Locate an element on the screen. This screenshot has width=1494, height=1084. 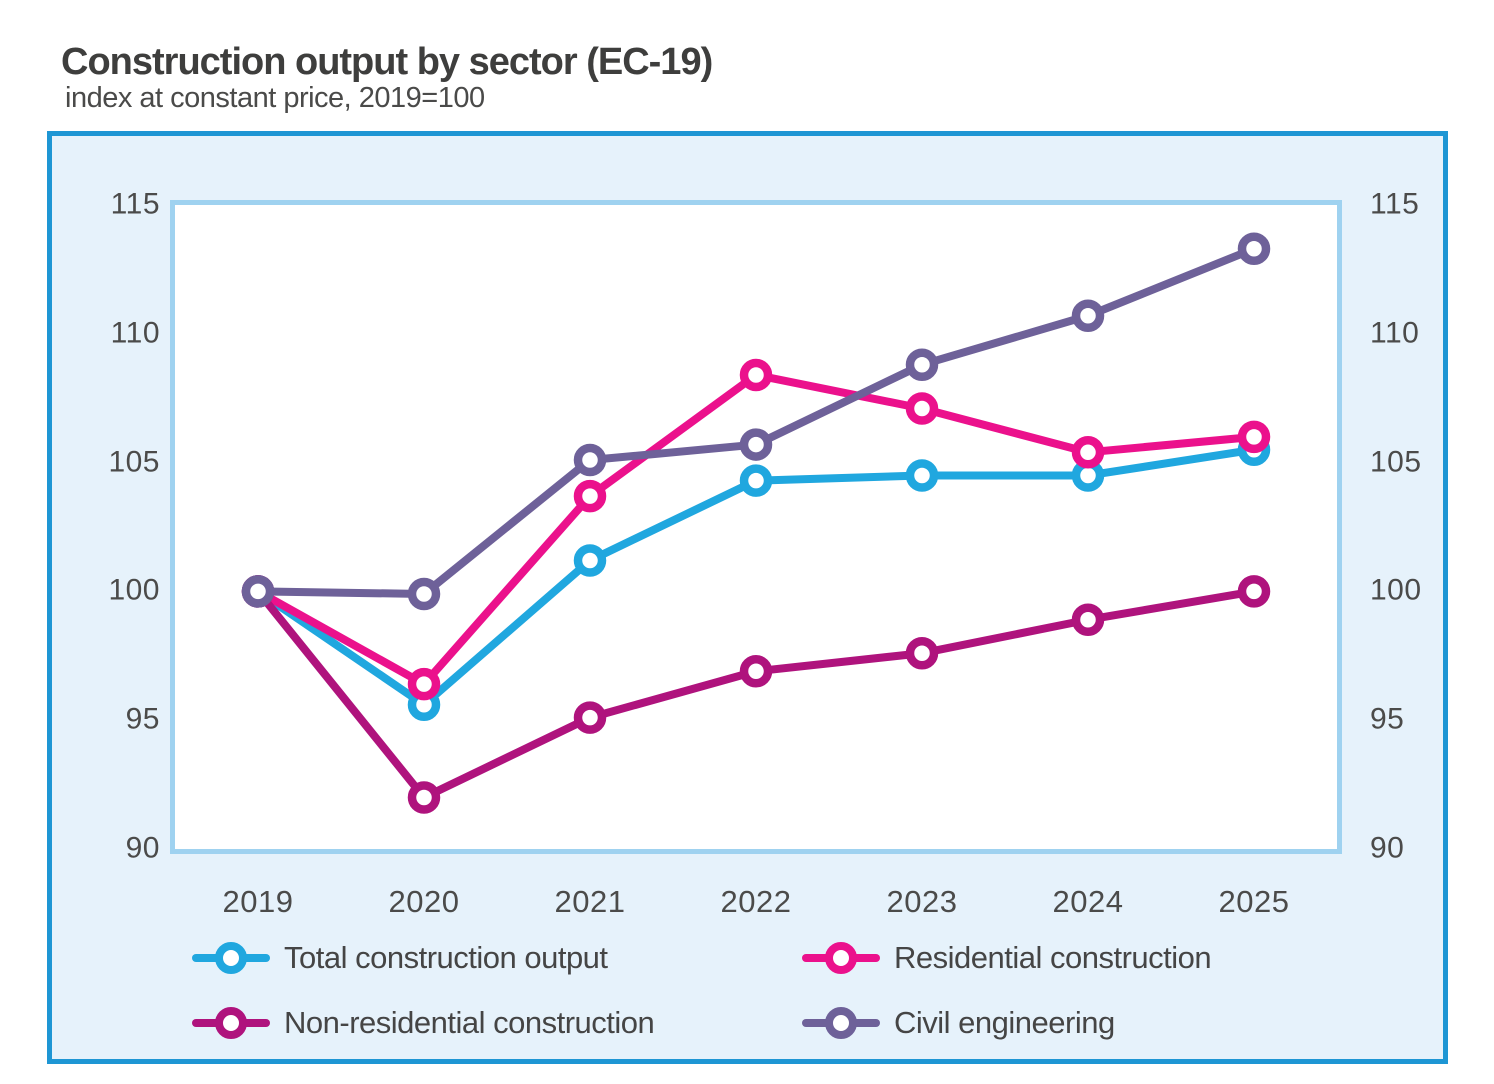
y-tick-left-115: 115 is located at coordinates (135, 204).